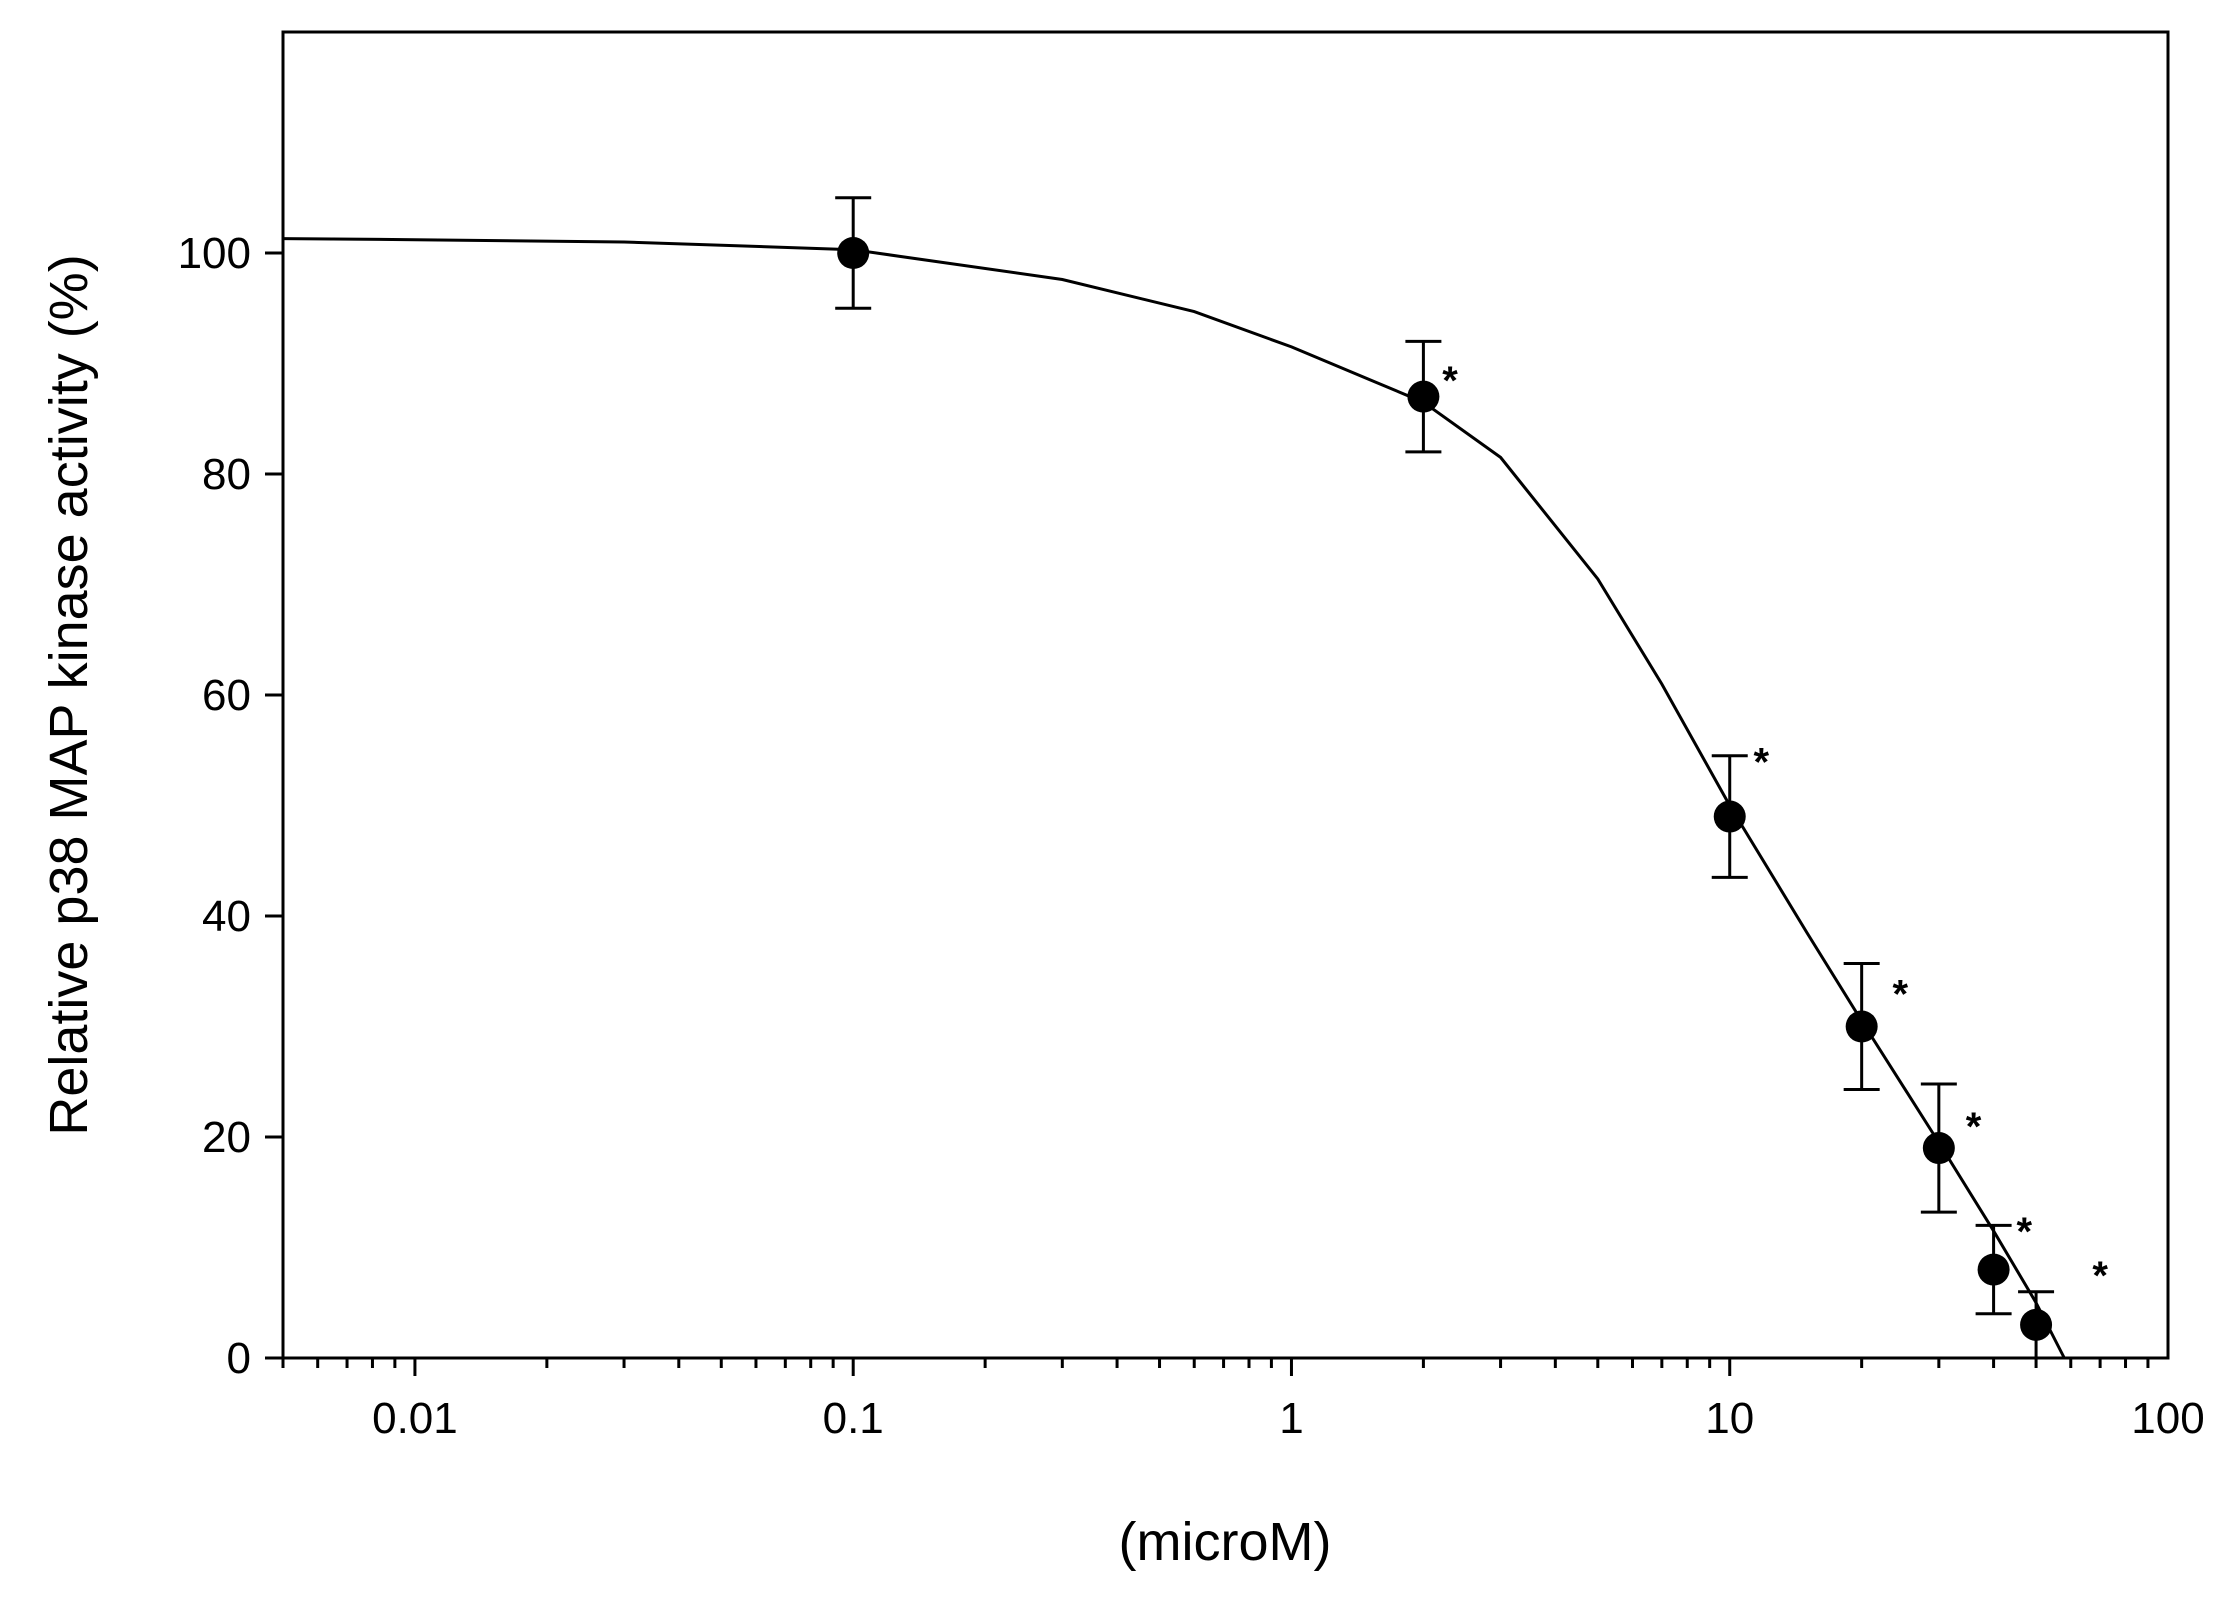 The height and width of the screenshot is (1602, 2230). What do you see at coordinates (1243, 1400) in the screenshot?
I see `x-axis: 0.01 0.1 1 10 100` at bounding box center [1243, 1400].